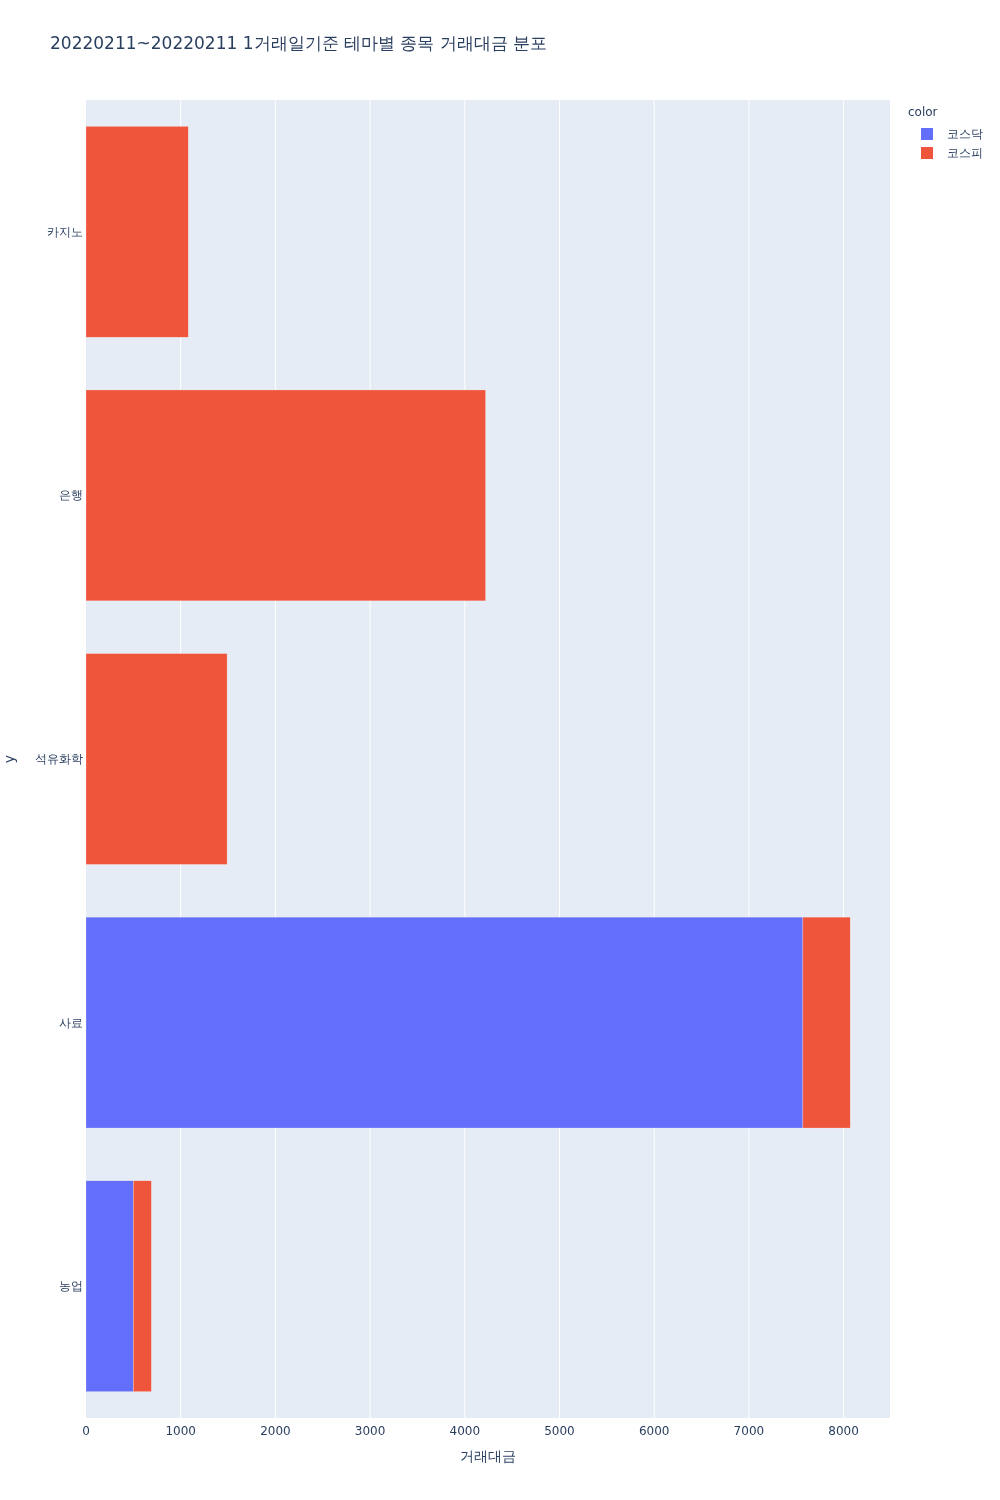  Describe the element at coordinates (86, 1431) in the screenshot. I see `x-tick-label: 0` at that location.